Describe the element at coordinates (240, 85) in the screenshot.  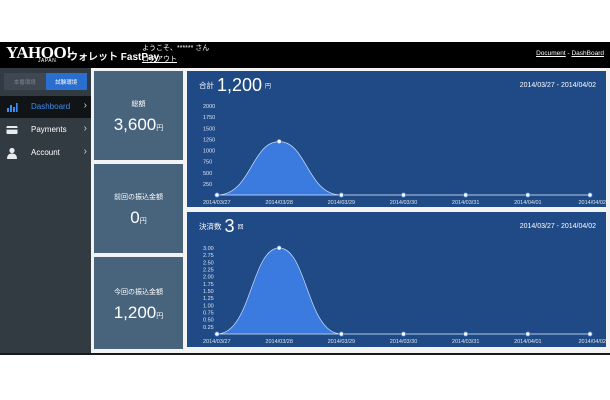
I see `panel-value: 1,200` at that location.